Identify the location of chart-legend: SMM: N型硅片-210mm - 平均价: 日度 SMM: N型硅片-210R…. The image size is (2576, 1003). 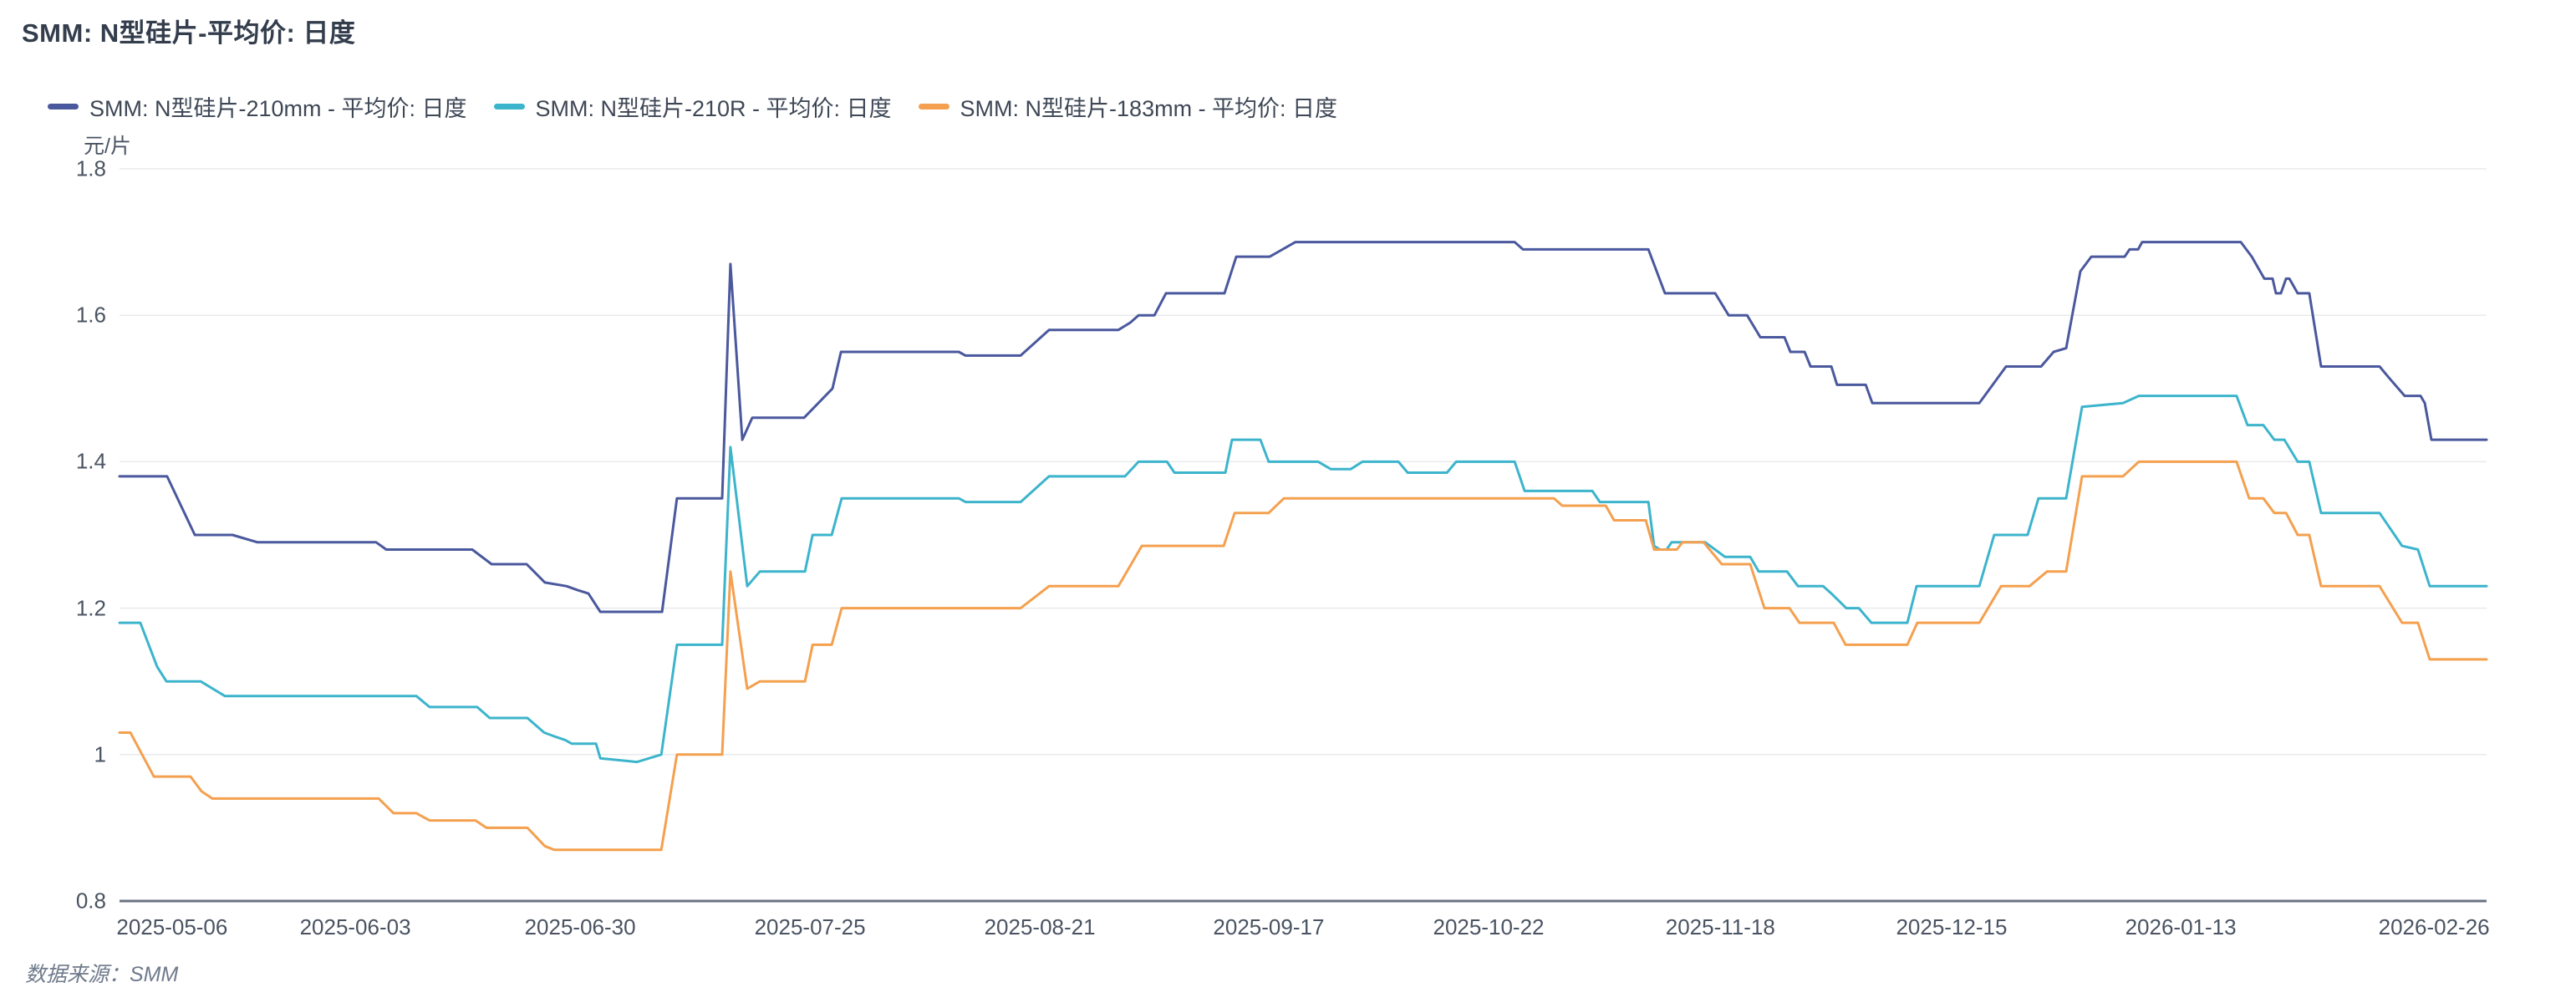
(692, 106).